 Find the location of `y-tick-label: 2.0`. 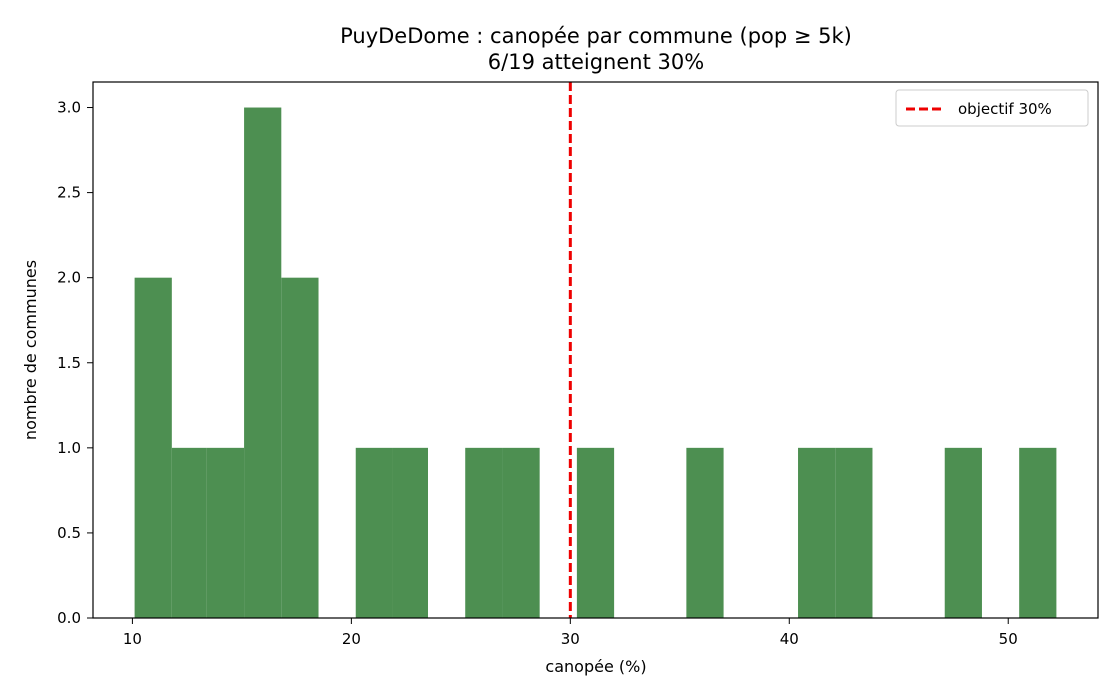

y-tick-label: 2.0 is located at coordinates (69, 278).